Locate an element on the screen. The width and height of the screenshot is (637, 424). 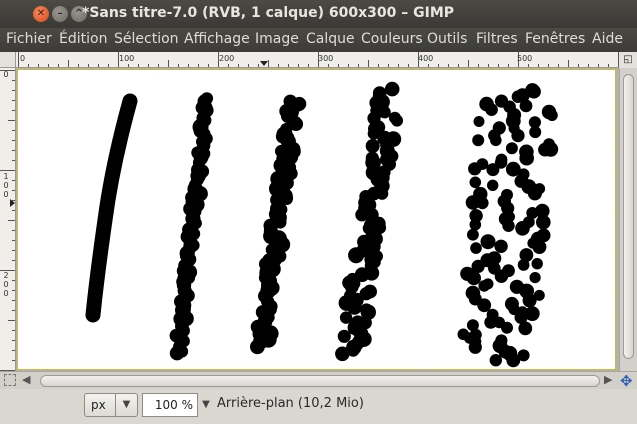
vertical-scrollbar-thumb is located at coordinates (628, 216).